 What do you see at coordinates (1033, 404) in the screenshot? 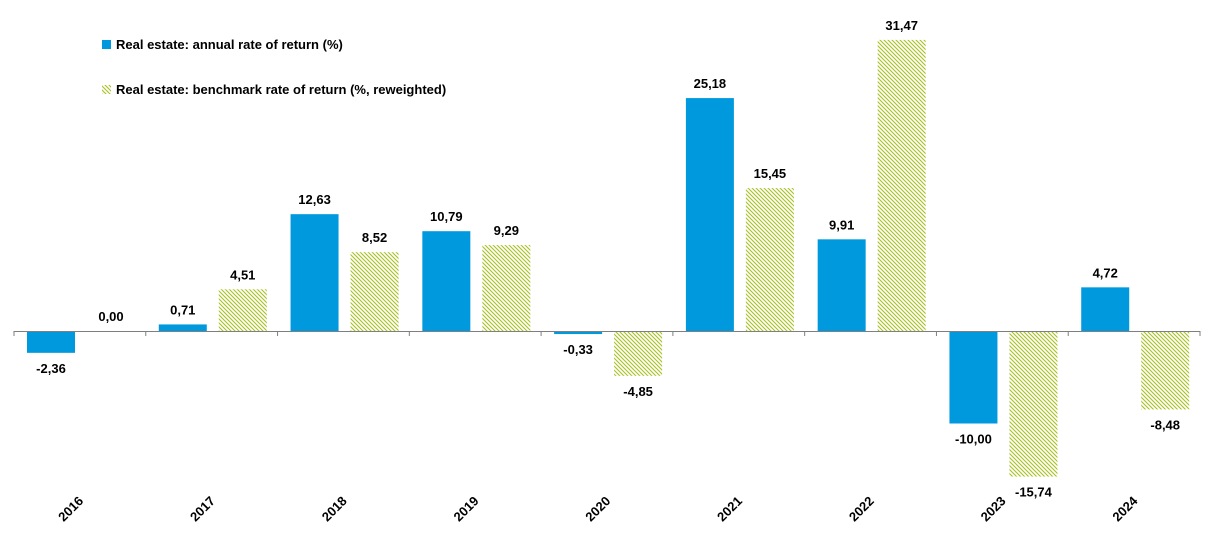
I see `bar-benchmark-2023` at bounding box center [1033, 404].